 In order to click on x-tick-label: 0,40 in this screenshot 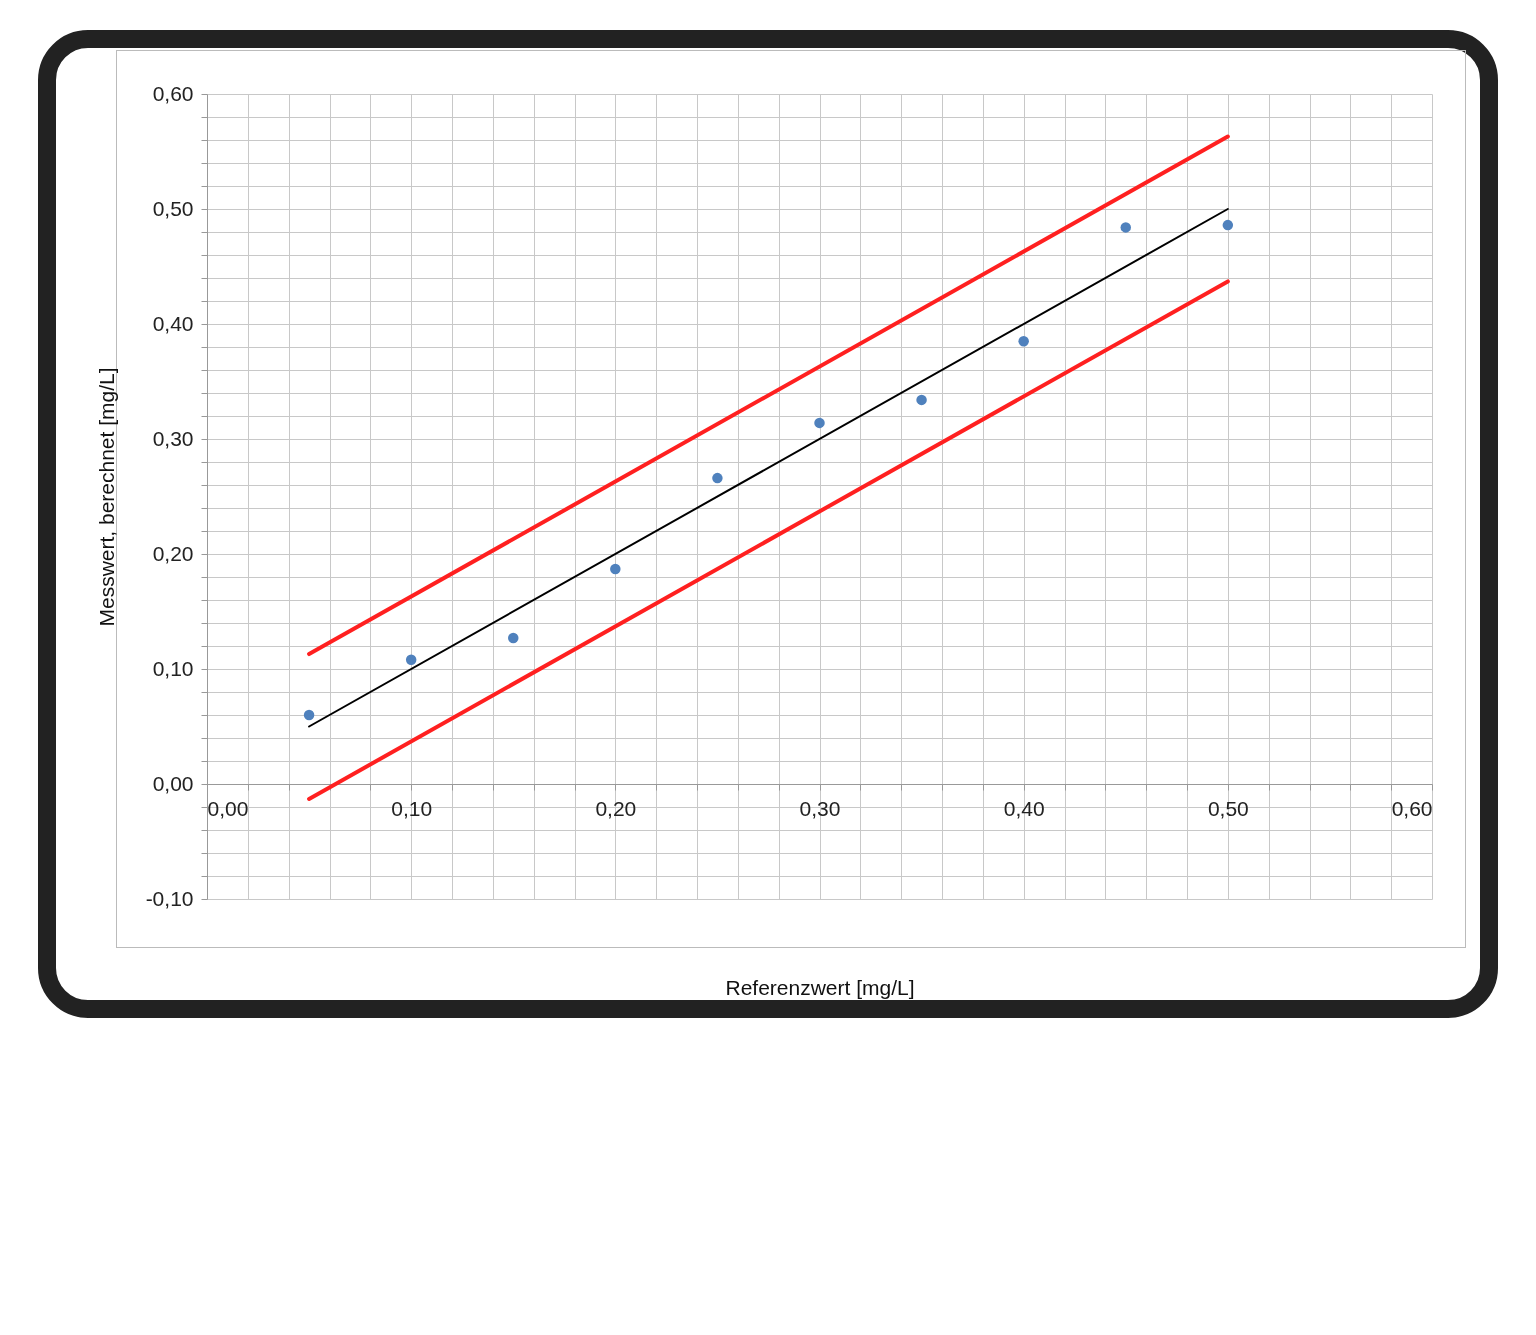, I will do `click(1024, 808)`.